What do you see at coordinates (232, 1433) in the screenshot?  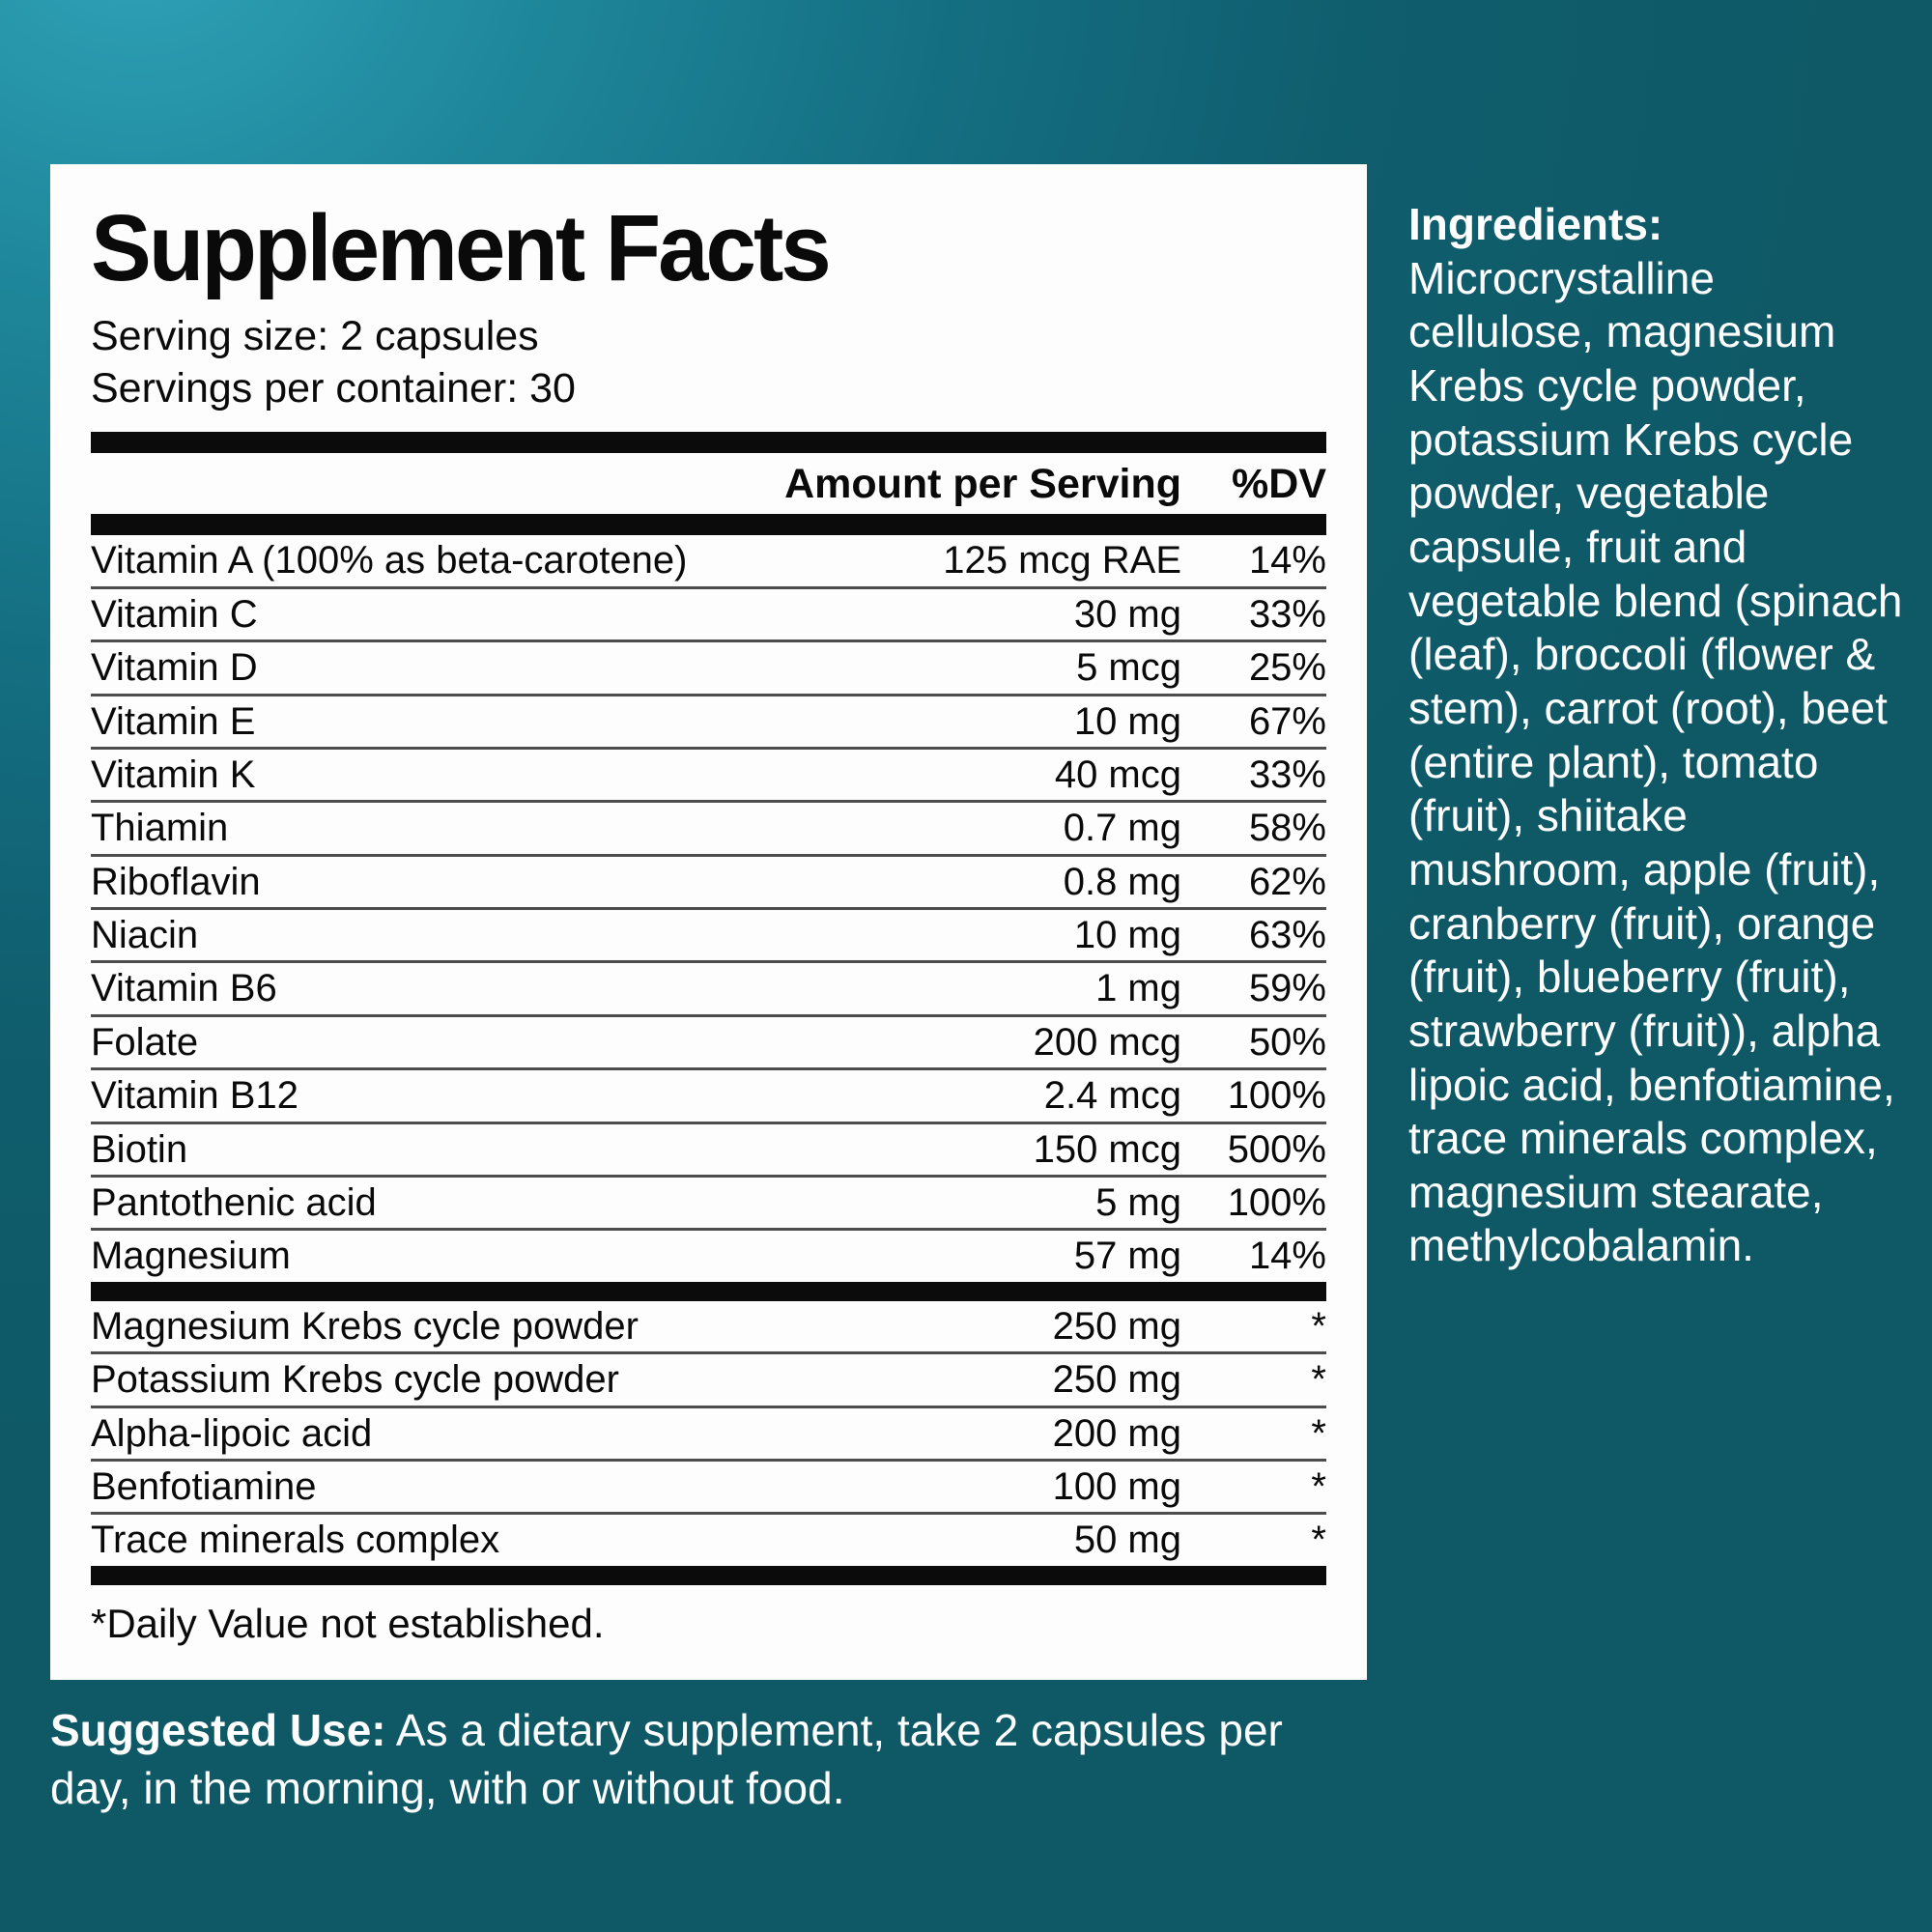 I see `nutrient-name: Alpha-lipoic acid` at bounding box center [232, 1433].